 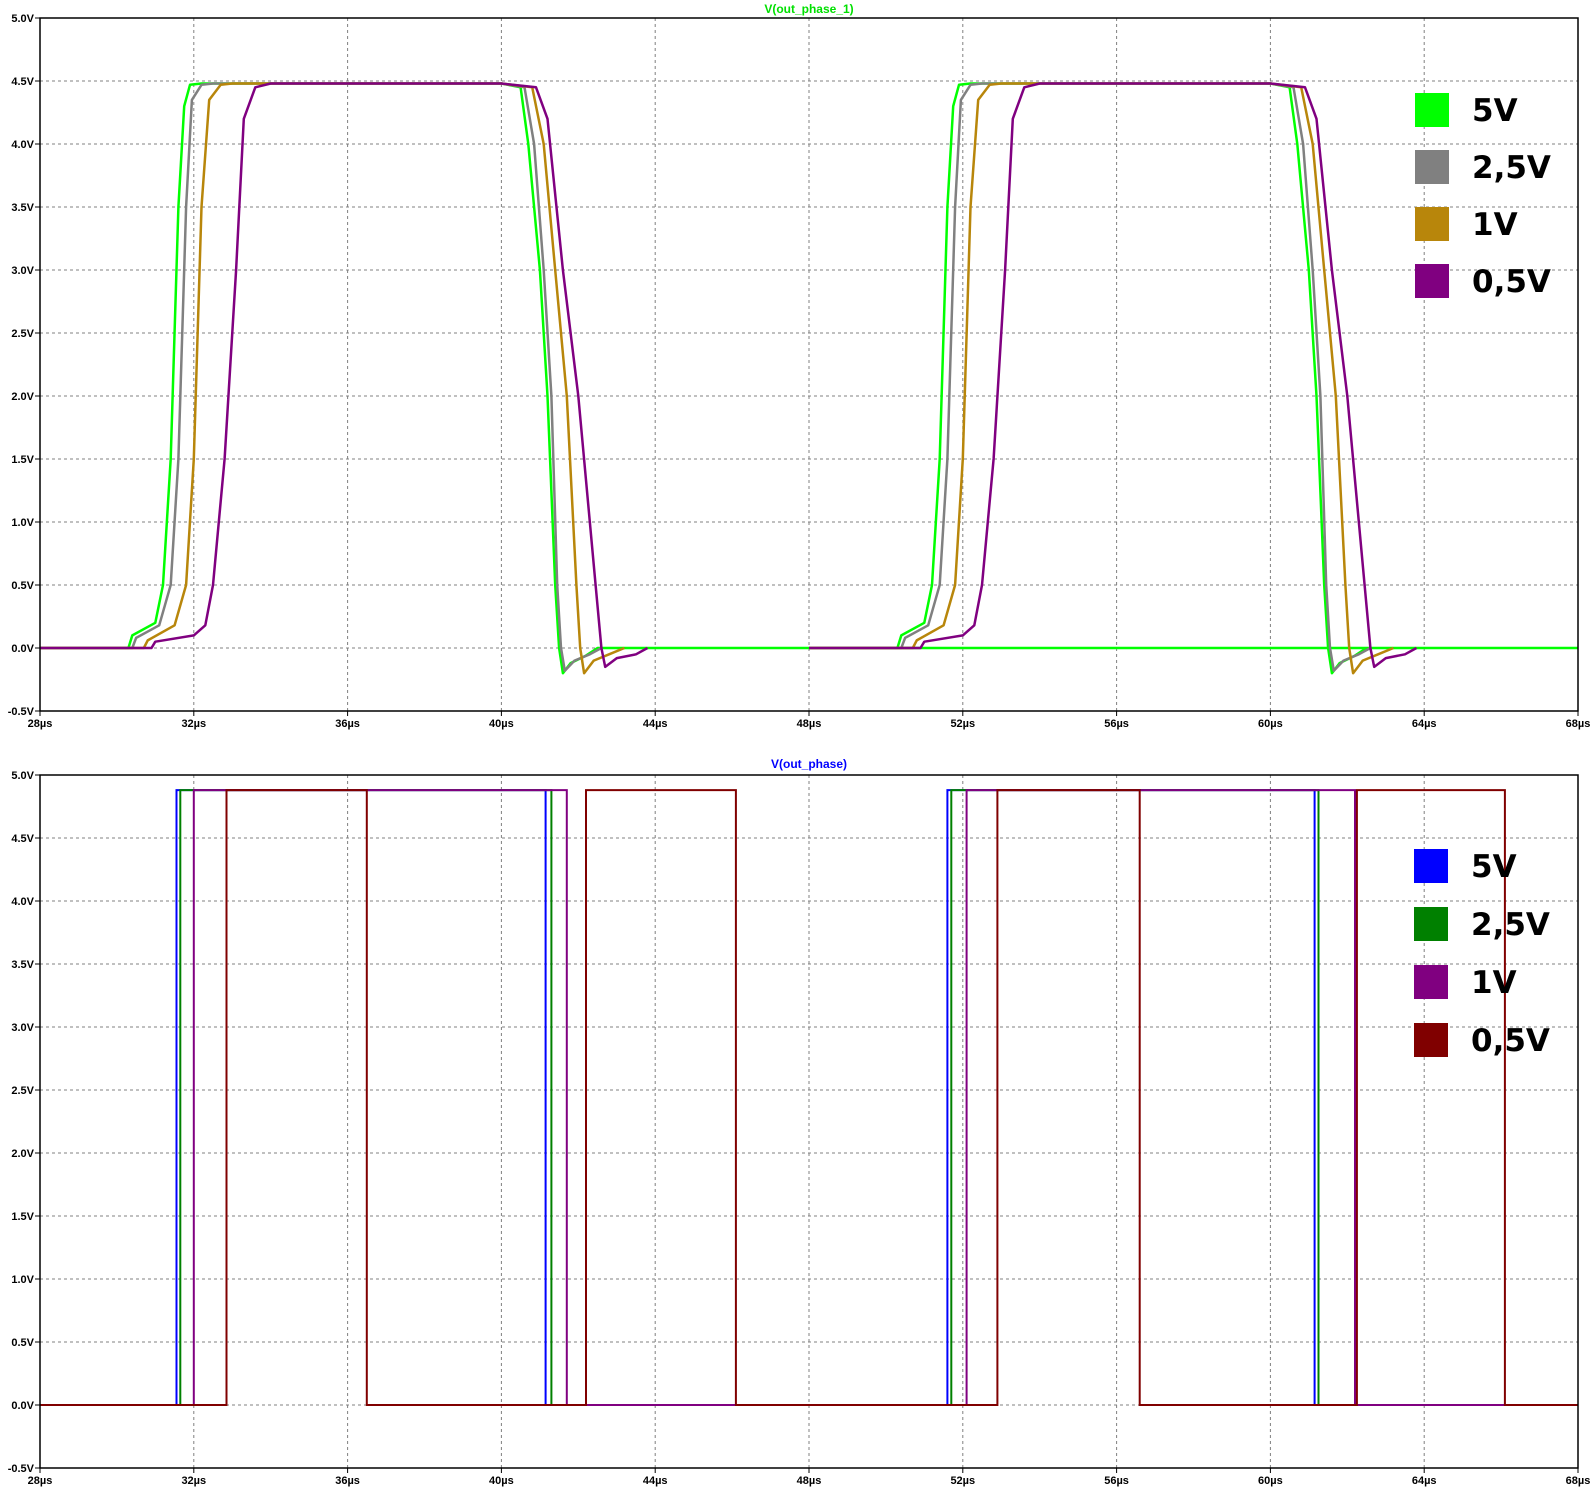 What do you see at coordinates (809, 764) in the screenshot?
I see `plot-bottom-title: V(out_phase)` at bounding box center [809, 764].